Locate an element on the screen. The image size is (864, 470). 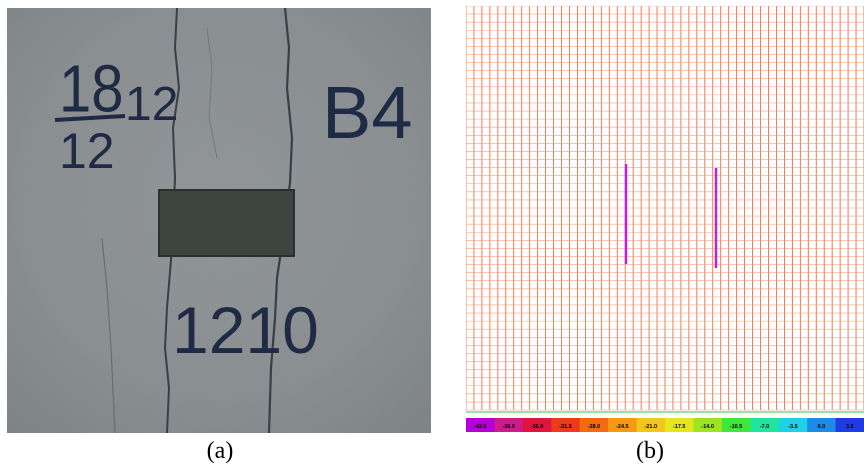
crack-faint-left is located at coordinates (108, 335).